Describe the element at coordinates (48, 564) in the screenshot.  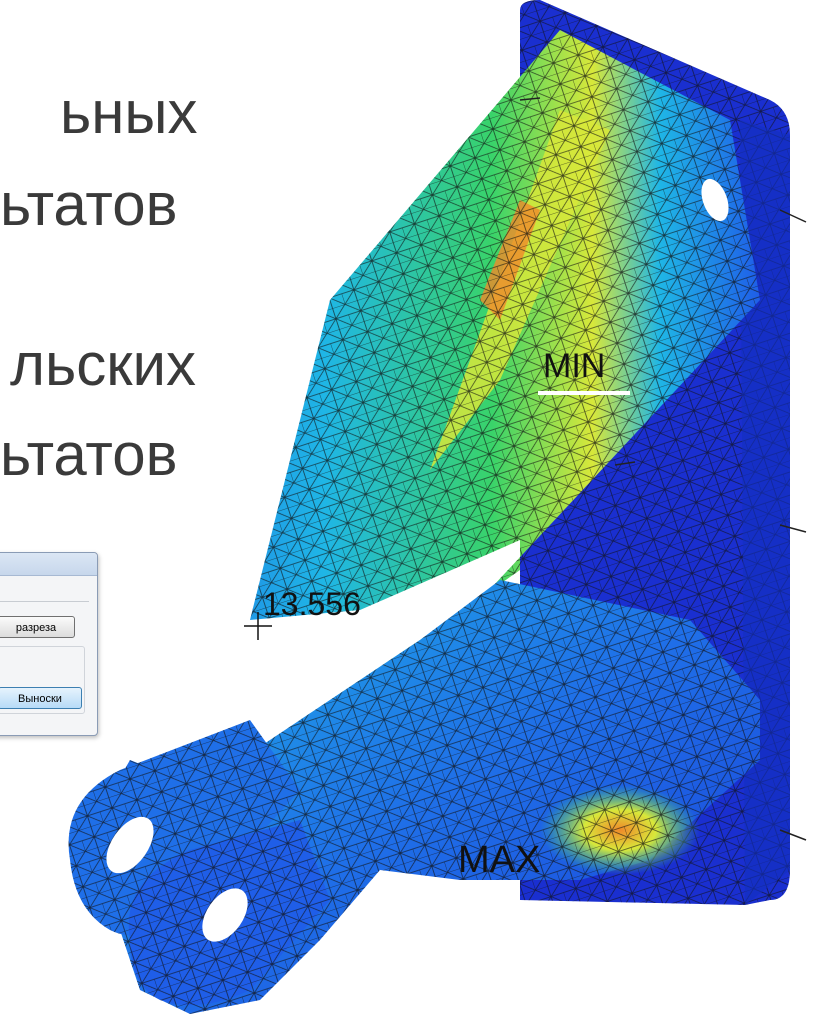
I see `dialog-titlebar` at that location.